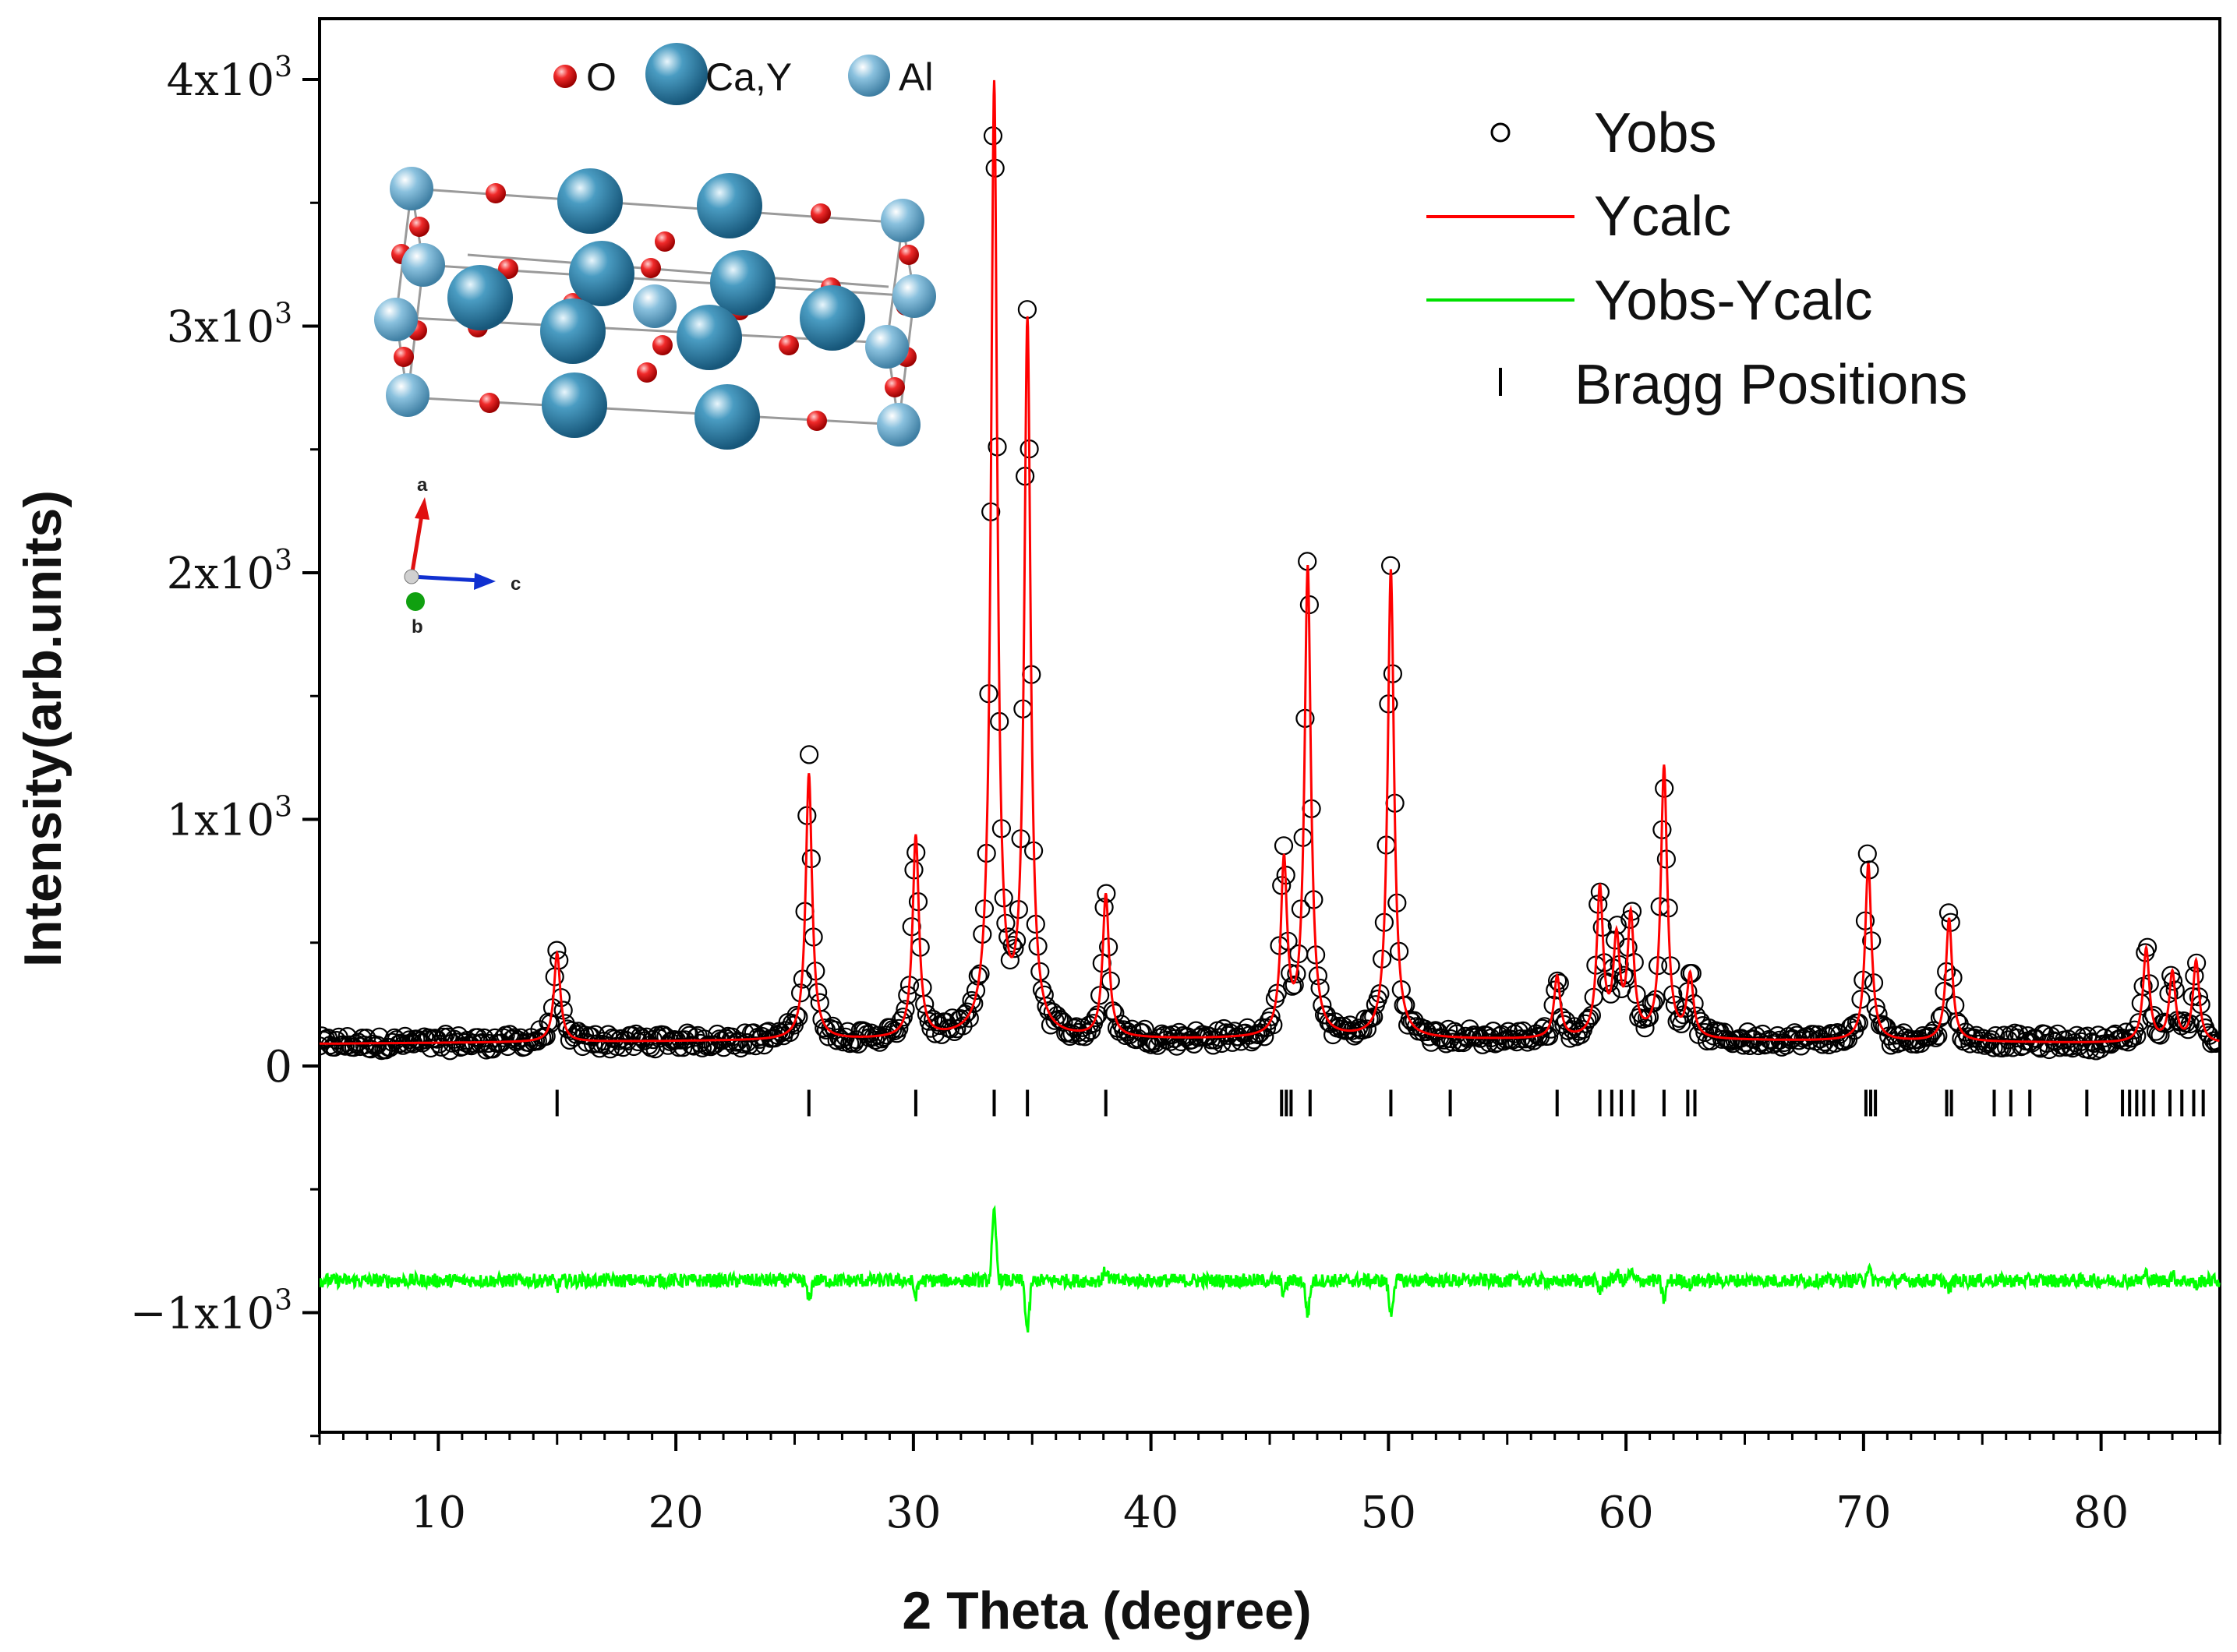 The image size is (2237, 1652). What do you see at coordinates (675, 1513) in the screenshot?
I see `x-tick-label: 20` at bounding box center [675, 1513].